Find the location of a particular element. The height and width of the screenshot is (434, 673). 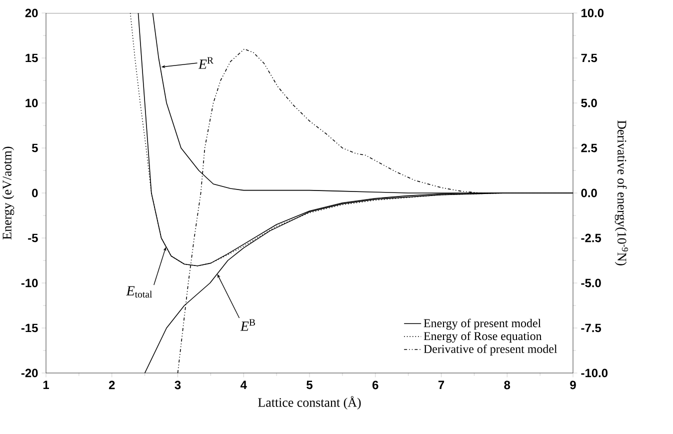

y-tick-label: -10 is located at coordinates (29, 283).